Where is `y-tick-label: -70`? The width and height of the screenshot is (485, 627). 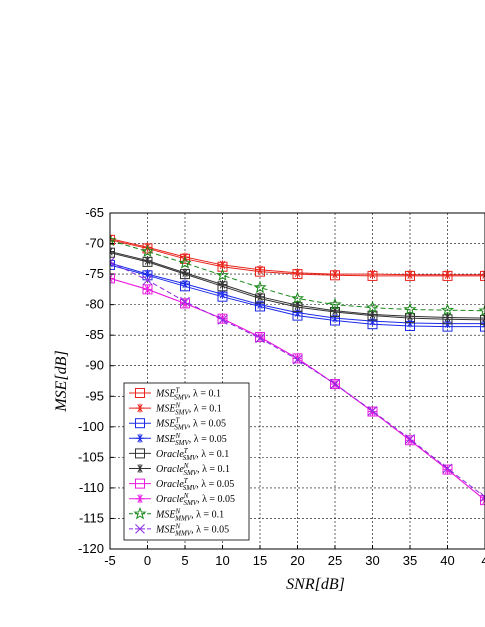 y-tick-label: -70 is located at coordinates (94, 243).